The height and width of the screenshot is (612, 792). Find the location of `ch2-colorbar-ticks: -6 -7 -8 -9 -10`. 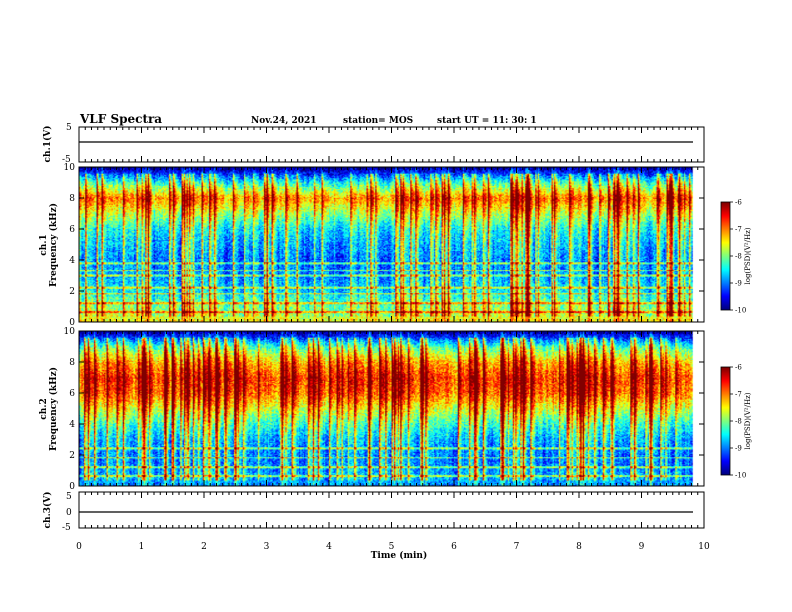

ch2-colorbar-ticks: -6 -7 -8 -9 -10 is located at coordinates (738, 422).